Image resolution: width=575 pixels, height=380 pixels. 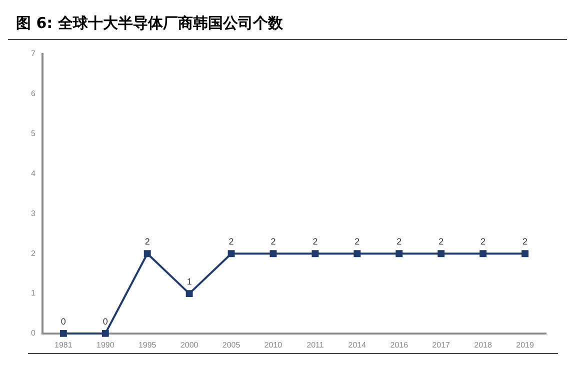 I want to click on chart-title: 图 6: 全球十大半导体厂商韩国公司个数, so click(x=287, y=24).